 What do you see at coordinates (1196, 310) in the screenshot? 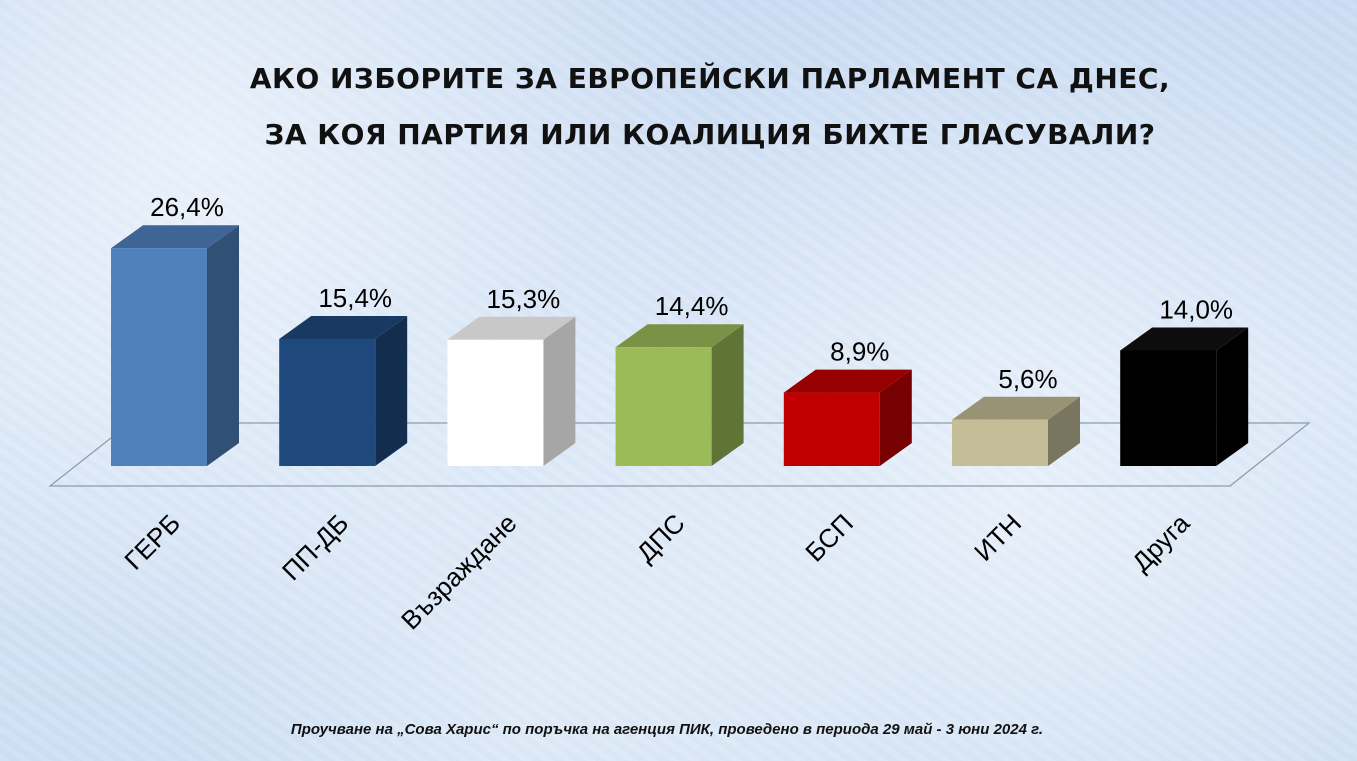
I see `data-label: 14,0%` at bounding box center [1196, 310].